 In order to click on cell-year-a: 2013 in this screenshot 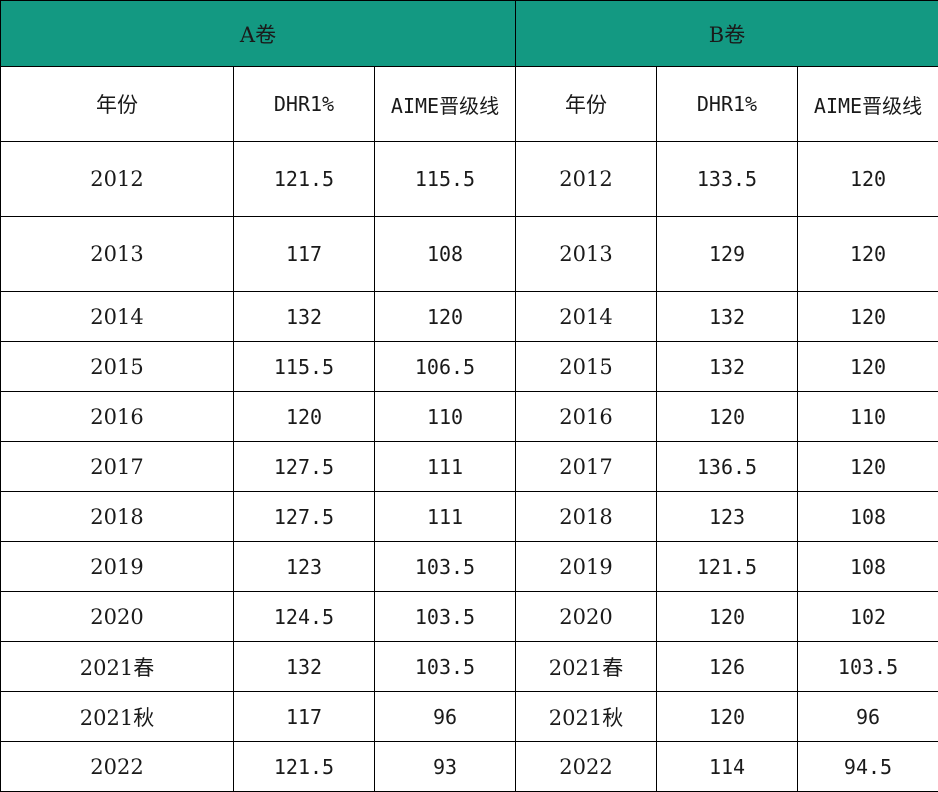, I will do `click(117, 254)`.